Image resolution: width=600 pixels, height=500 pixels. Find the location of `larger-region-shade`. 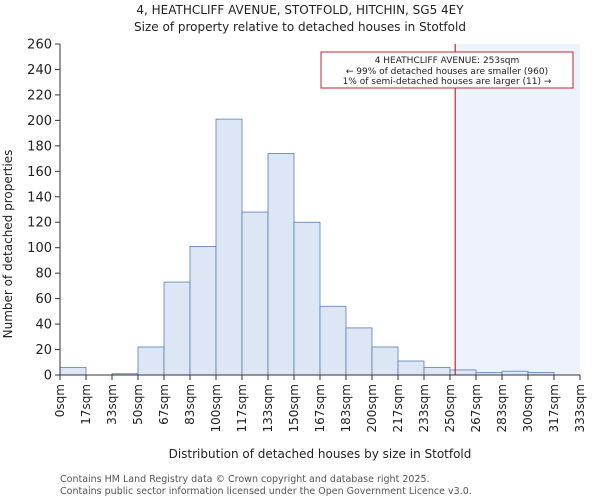

larger-region-shade is located at coordinates (517, 209).